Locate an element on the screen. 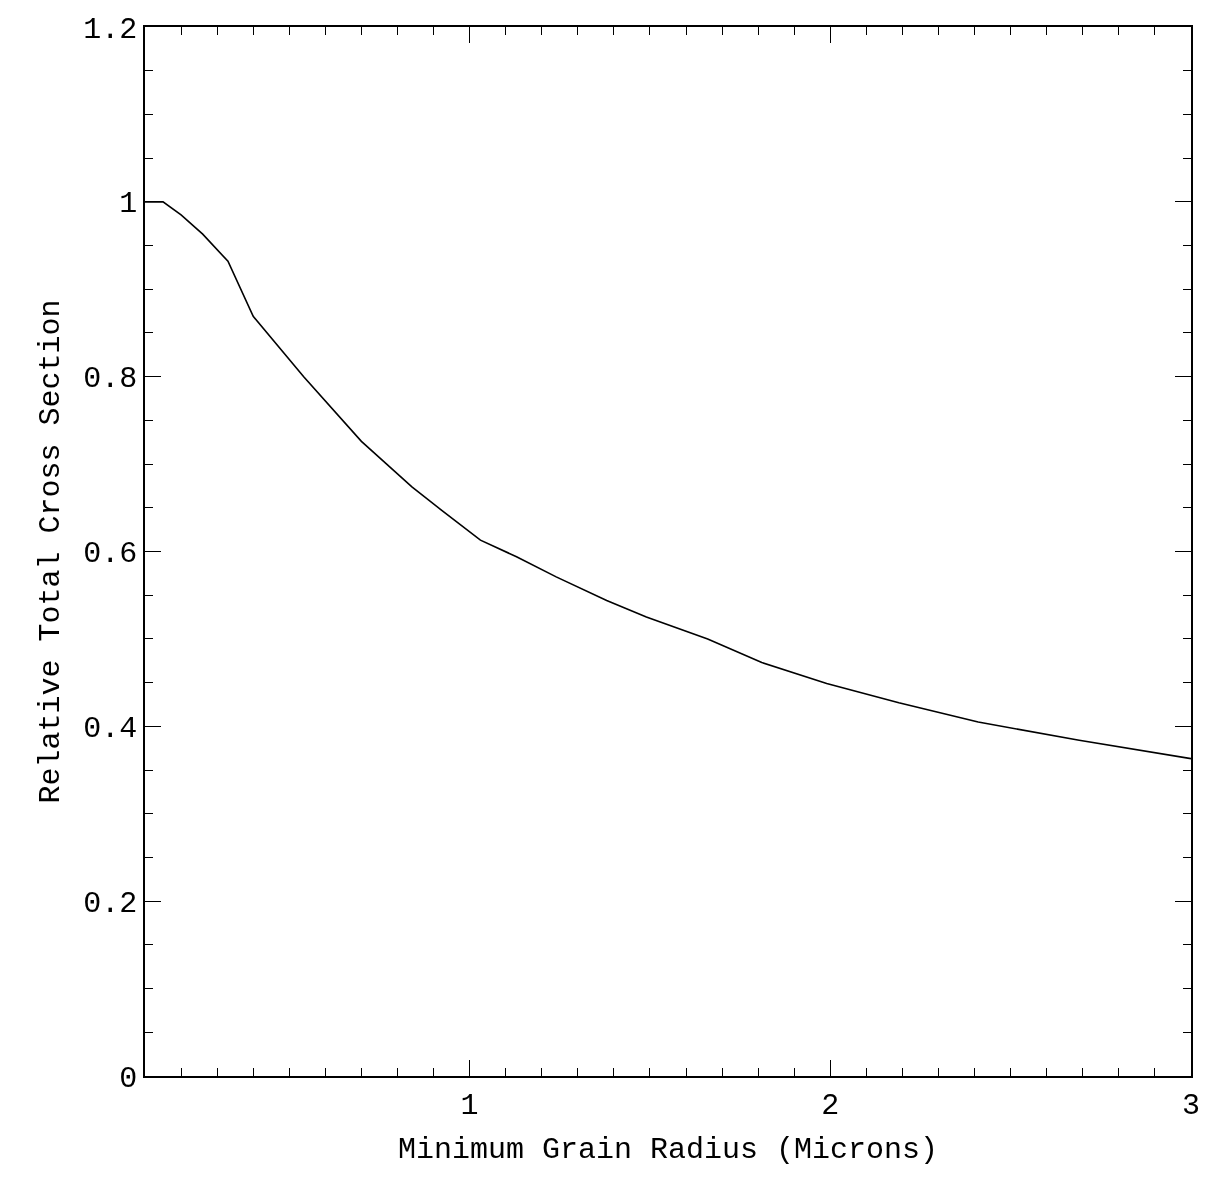  y-tick-label: 0 is located at coordinates (128, 1078).